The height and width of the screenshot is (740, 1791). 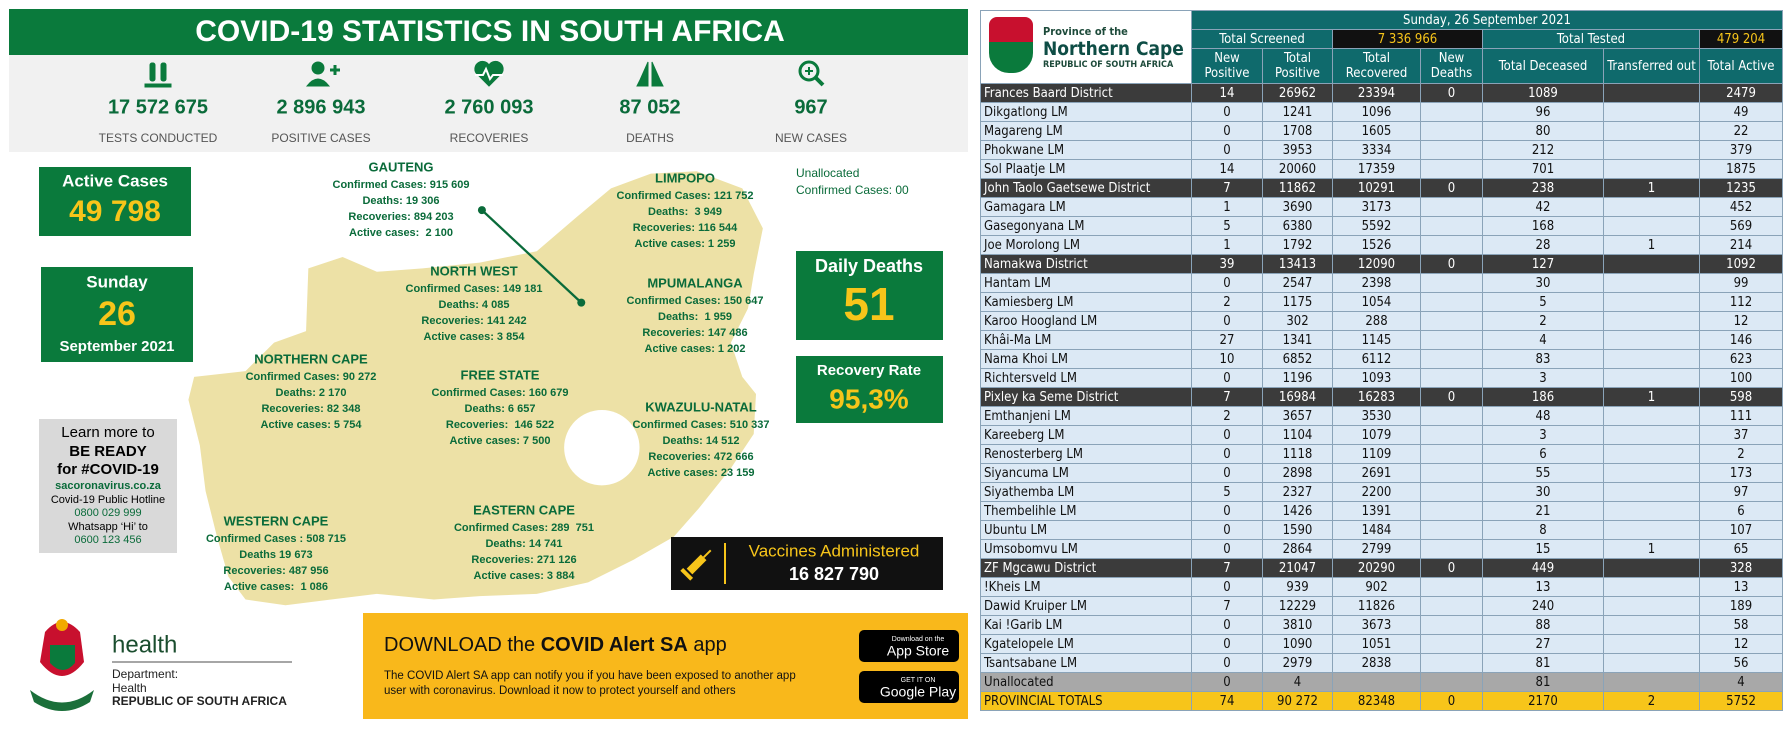 What do you see at coordinates (650, 74) in the screenshot?
I see `hands-icon` at bounding box center [650, 74].